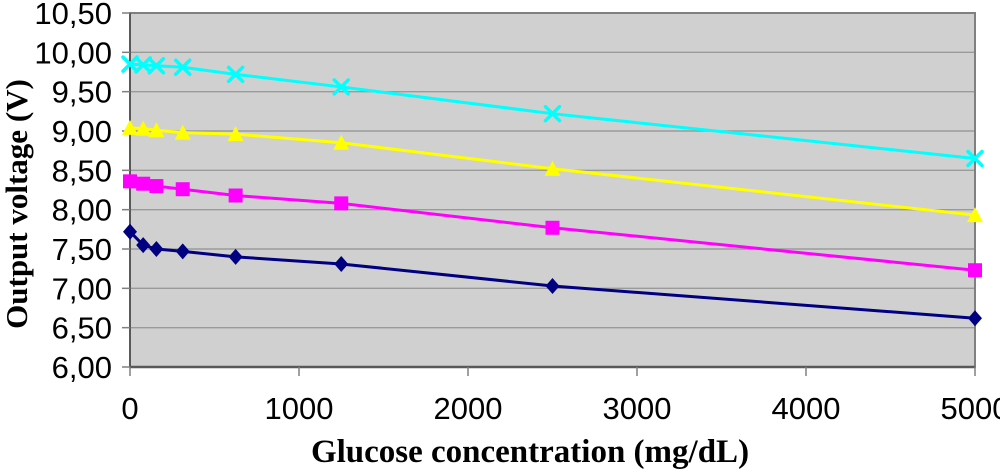 Image resolution: width=1000 pixels, height=472 pixels. What do you see at coordinates (82, 210) in the screenshot?
I see `y-tick-label: 8,00` at bounding box center [82, 210].